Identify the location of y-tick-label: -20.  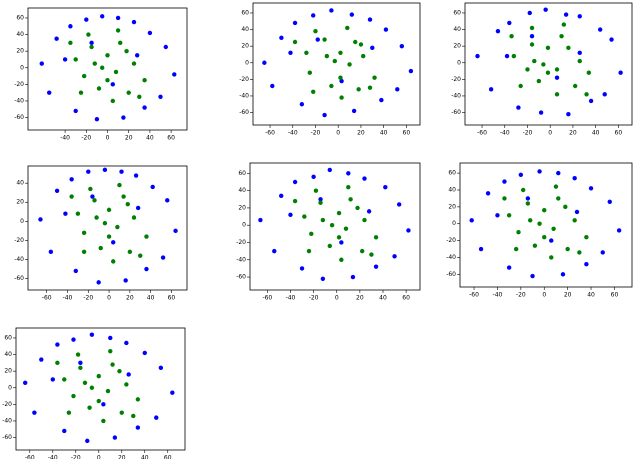
(19, 240).